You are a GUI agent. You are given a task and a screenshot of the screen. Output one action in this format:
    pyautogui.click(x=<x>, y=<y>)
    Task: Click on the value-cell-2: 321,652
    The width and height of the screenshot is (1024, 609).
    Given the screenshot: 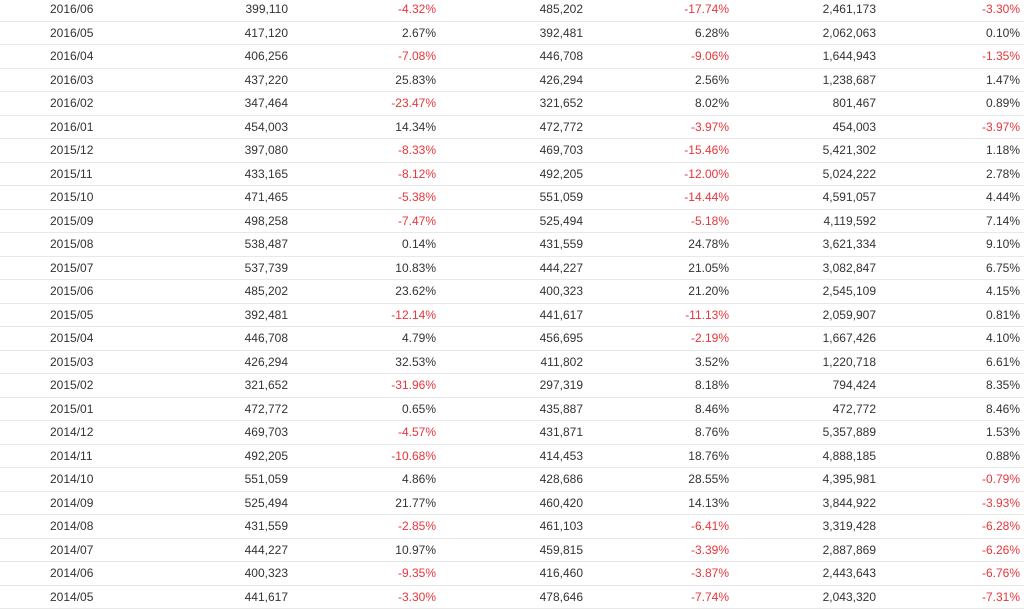 What is the action you would take?
    pyautogui.click(x=561, y=103)
    